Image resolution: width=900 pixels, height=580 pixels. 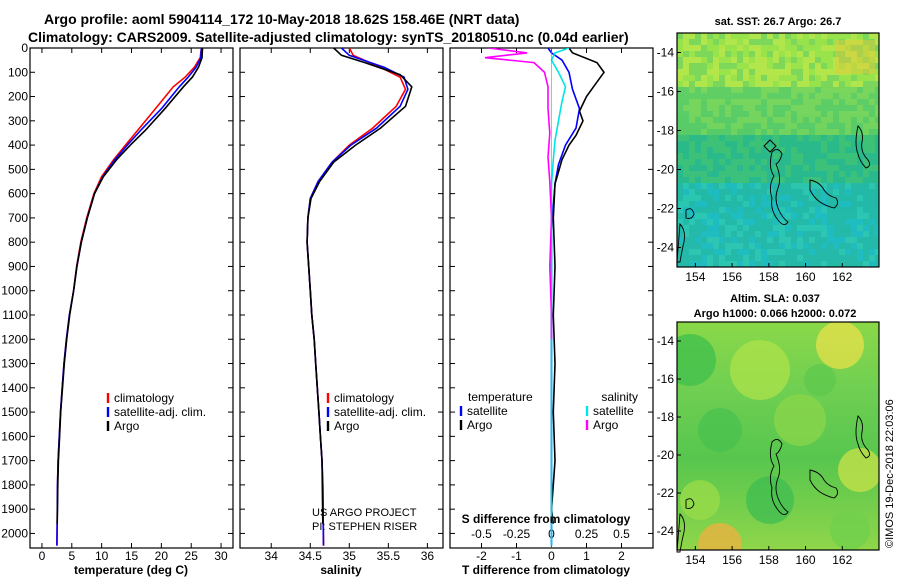 What do you see at coordinates (18, 266) in the screenshot?
I see `y-tick-label: 900` at bounding box center [18, 266].